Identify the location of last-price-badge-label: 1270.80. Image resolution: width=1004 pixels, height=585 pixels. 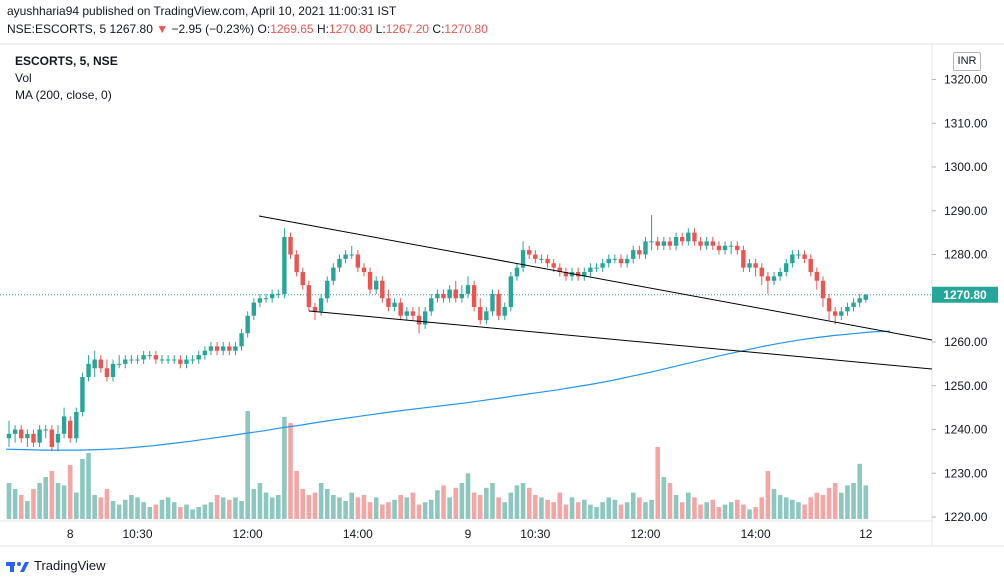
(965, 295).